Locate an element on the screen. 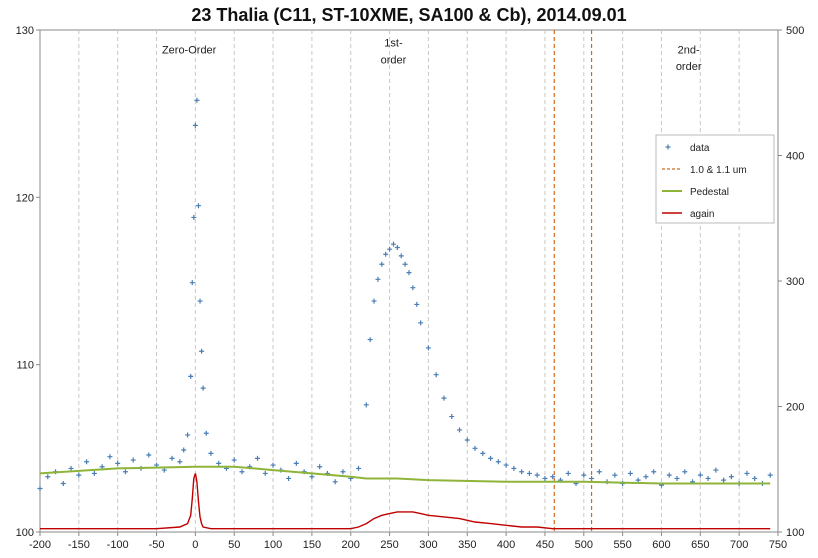 The image size is (818, 558). x-tick-label: 750 is located at coordinates (778, 545).